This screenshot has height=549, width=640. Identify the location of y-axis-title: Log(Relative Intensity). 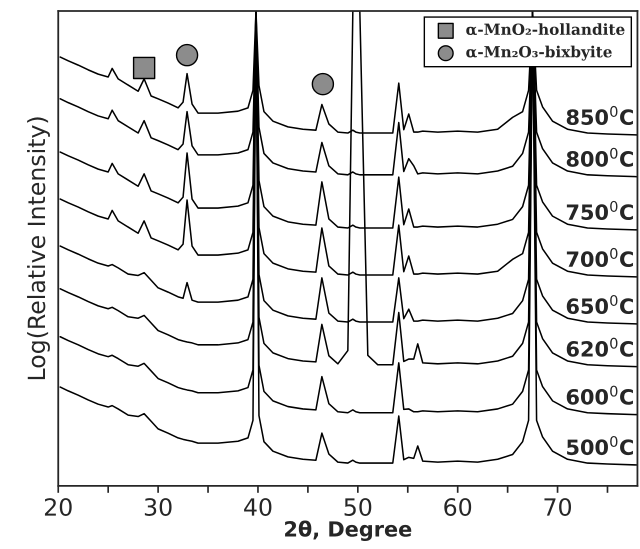
(38, 248).